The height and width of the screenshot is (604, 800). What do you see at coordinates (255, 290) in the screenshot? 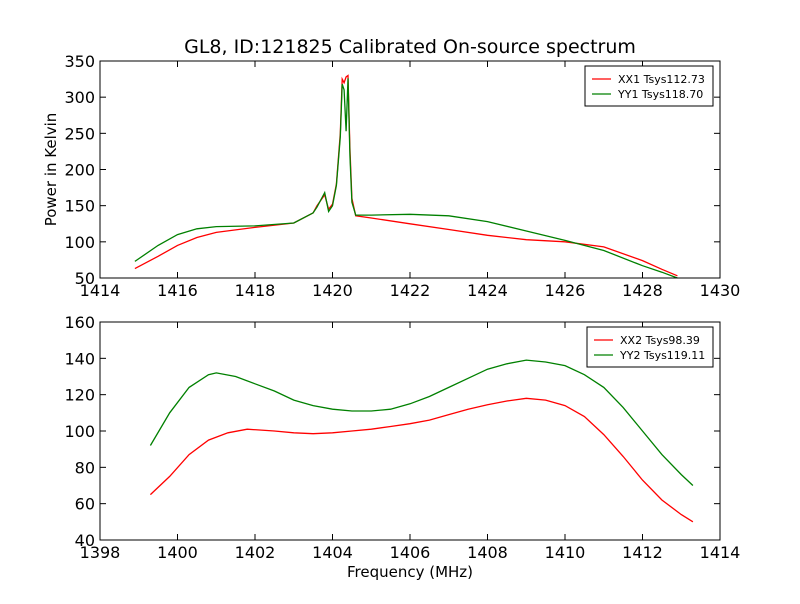
I see `x-tick-label: 1418` at bounding box center [255, 290].